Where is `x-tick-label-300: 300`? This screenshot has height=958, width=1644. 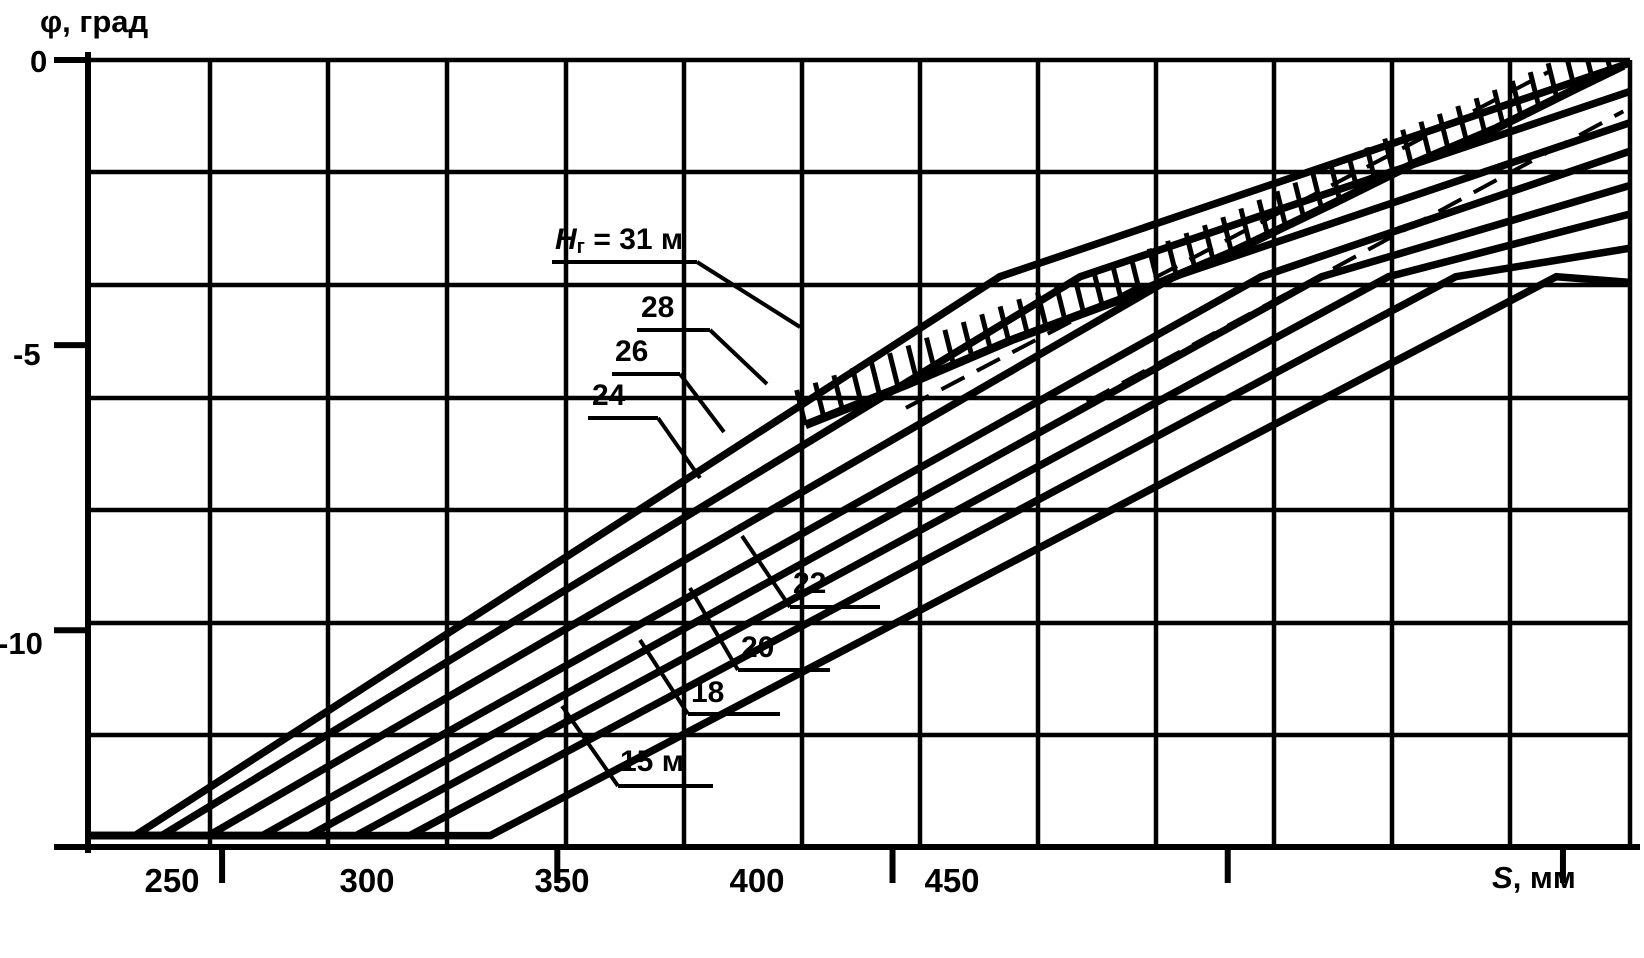 x-tick-label-300: 300 is located at coordinates (367, 880).